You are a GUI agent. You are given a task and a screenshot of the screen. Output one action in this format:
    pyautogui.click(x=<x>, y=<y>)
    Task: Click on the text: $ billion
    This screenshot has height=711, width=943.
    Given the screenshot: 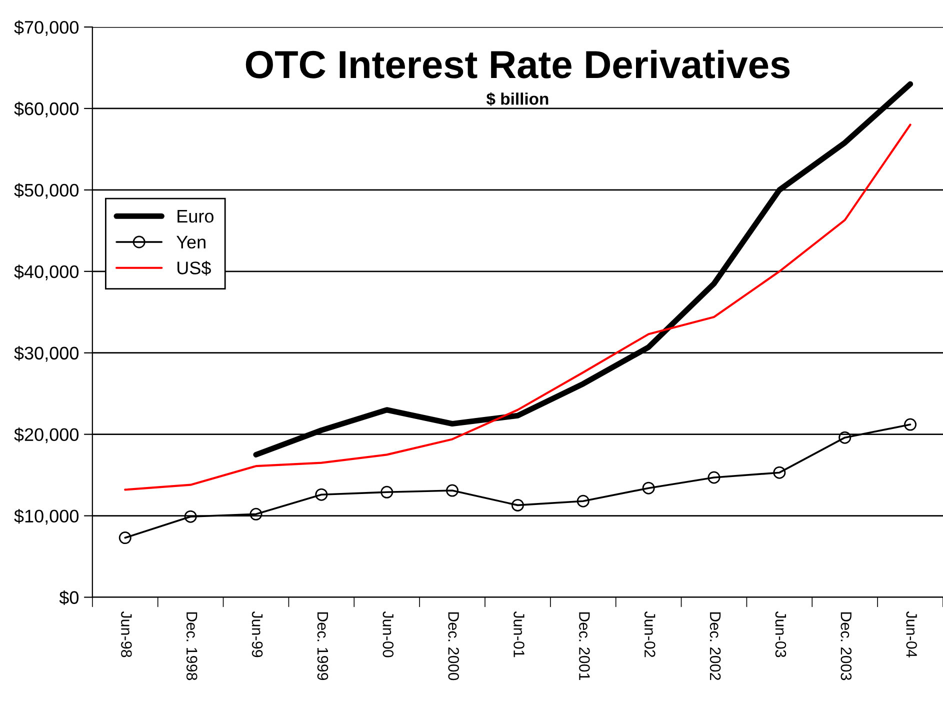 What is the action you would take?
    pyautogui.click(x=517, y=99)
    